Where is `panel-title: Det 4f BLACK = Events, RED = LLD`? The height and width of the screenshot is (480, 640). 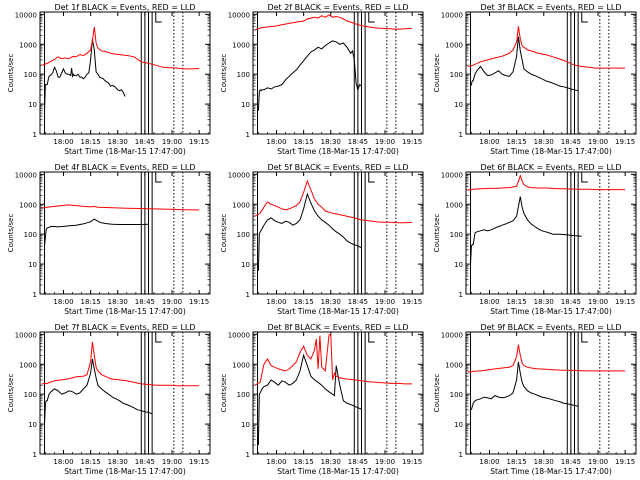
panel-title: Det 4f BLACK = Events, RED = LLD is located at coordinates (124, 167).